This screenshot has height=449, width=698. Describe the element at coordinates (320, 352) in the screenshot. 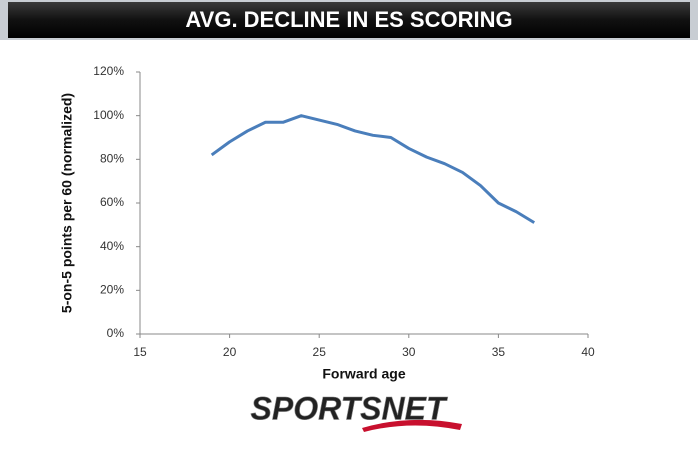

I see `x-tick-label: 25` at that location.